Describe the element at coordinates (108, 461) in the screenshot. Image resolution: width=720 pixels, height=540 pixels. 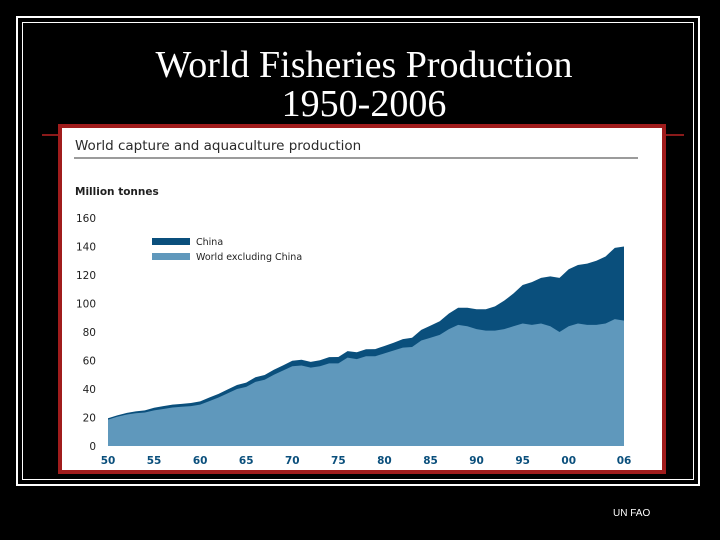
I see `x-tick-label: 50` at that location.